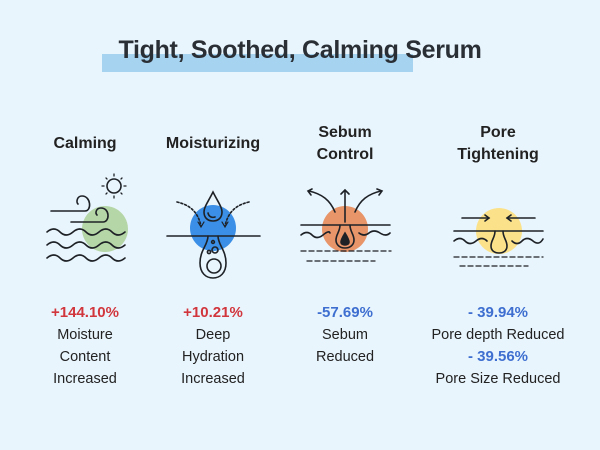 This screenshot has width=600, height=450. What do you see at coordinates (213, 143) in the screenshot?
I see `heading-moisturizing: Moisturizing` at bounding box center [213, 143].